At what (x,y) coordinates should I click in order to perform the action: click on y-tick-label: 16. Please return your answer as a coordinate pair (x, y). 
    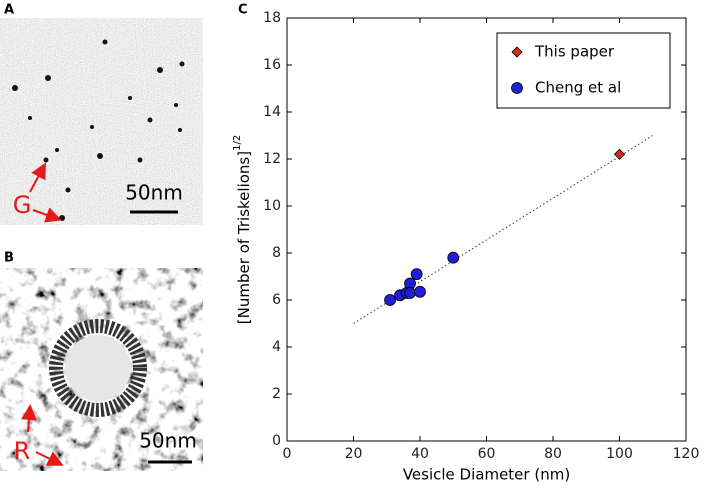
    Looking at the image, I should click on (272, 65).